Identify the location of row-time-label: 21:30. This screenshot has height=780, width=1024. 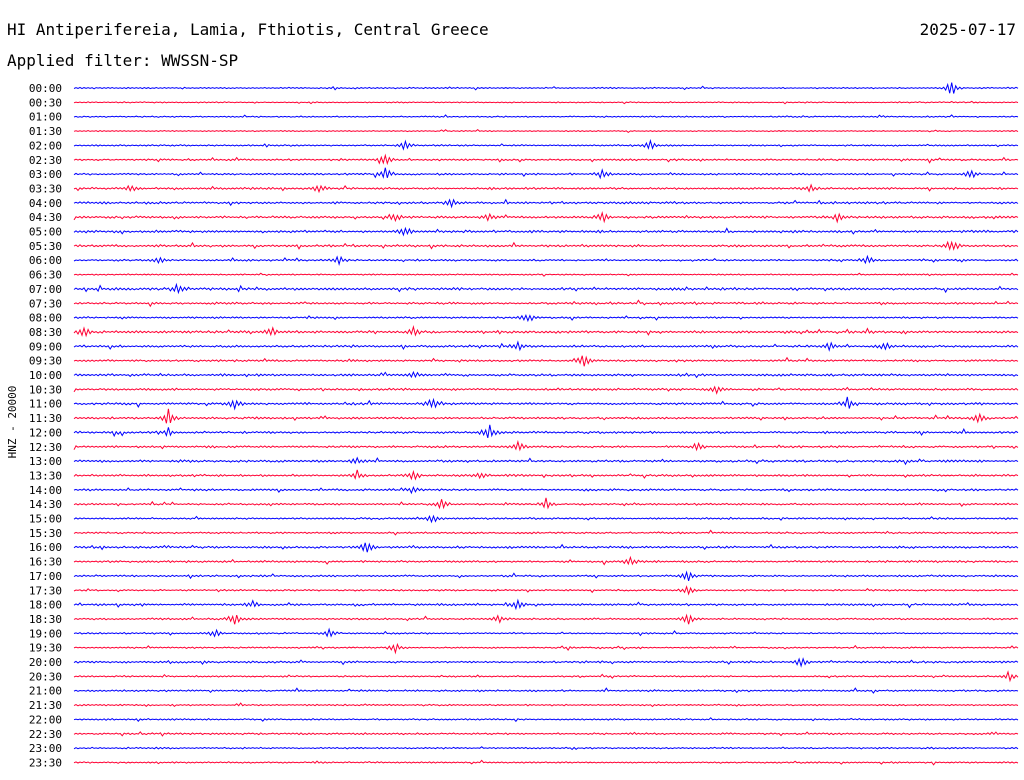
(45, 705).